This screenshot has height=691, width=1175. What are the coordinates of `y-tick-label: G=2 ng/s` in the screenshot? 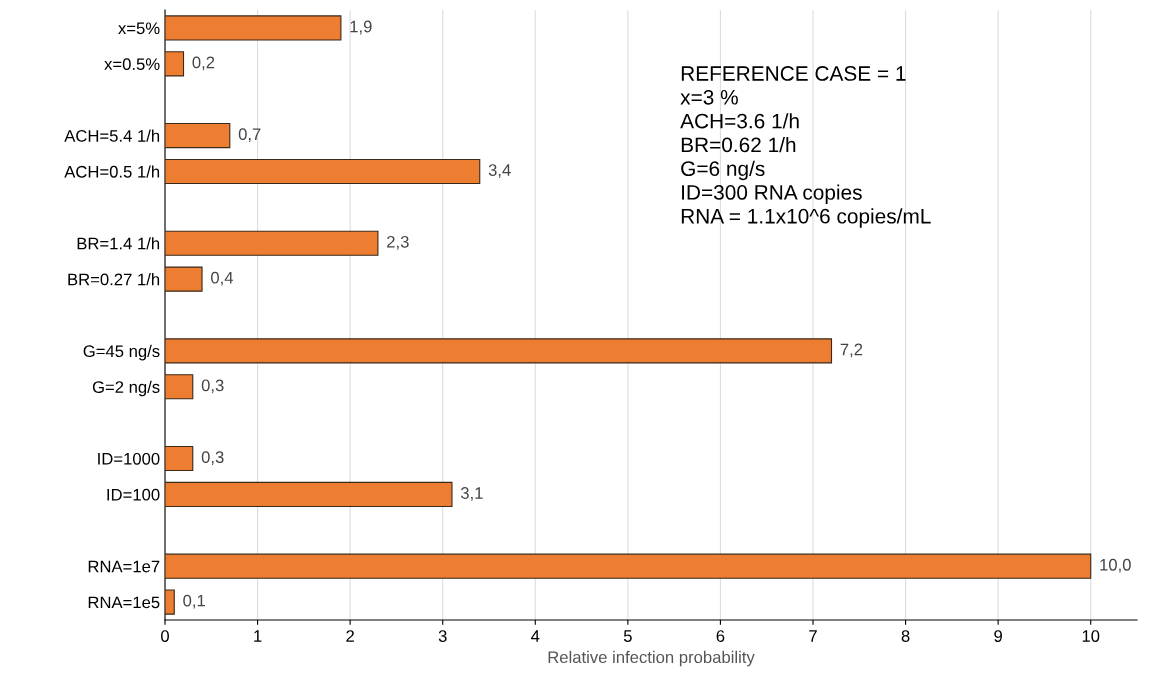 It's located at (126, 388).